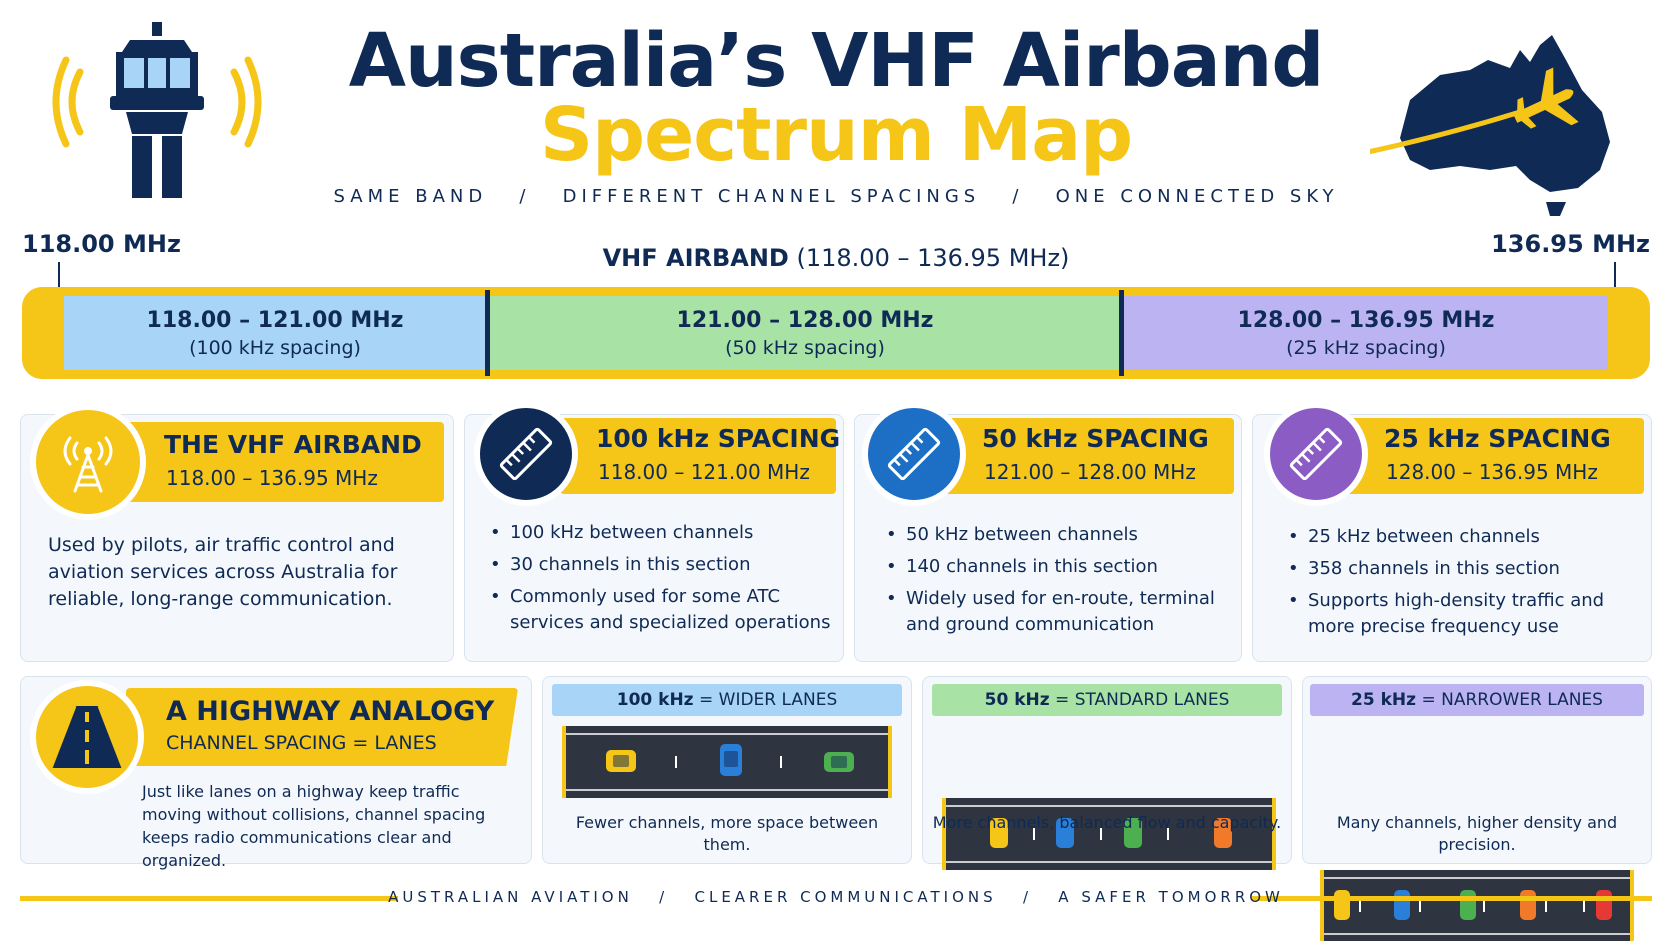 The width and height of the screenshot is (1672, 941). What do you see at coordinates (661, 565) in the screenshot?
I see `bullet-item: 30 channels in this section` at bounding box center [661, 565].